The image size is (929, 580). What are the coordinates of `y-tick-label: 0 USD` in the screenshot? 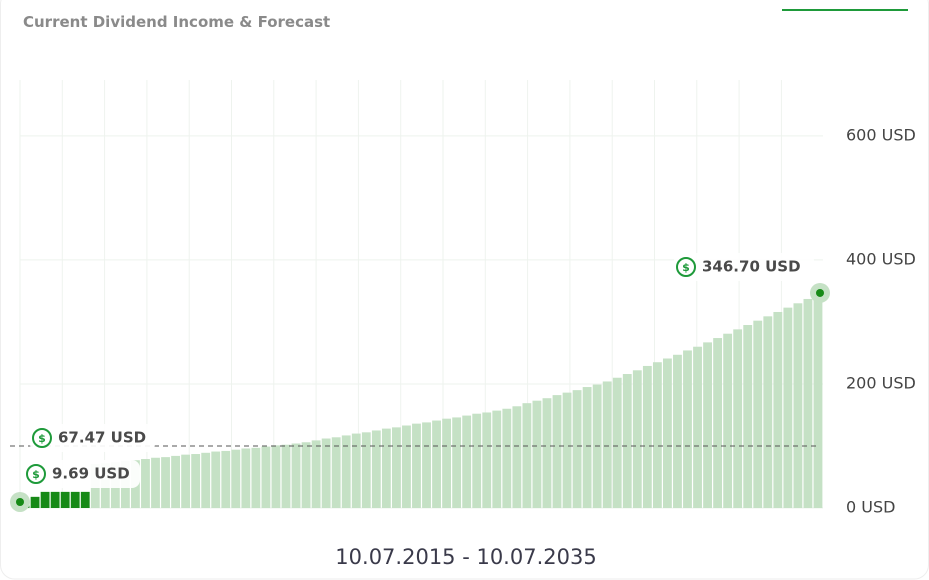 It's located at (870, 507).